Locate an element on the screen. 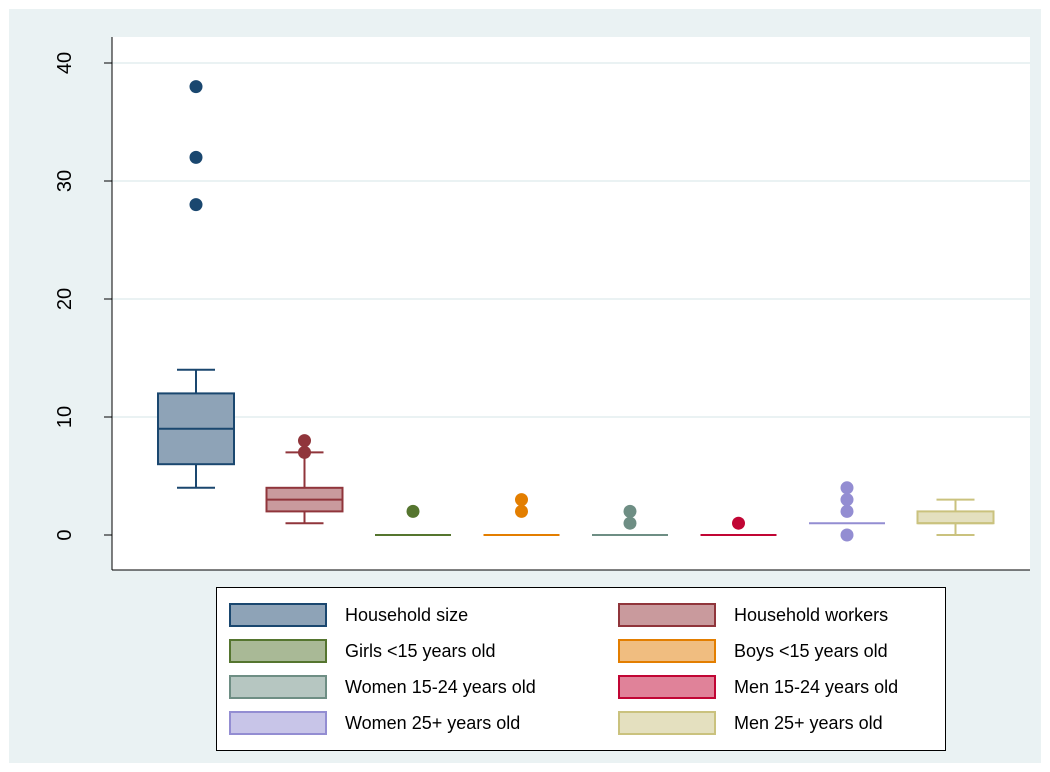  legend-item: Household size is located at coordinates (348, 615).